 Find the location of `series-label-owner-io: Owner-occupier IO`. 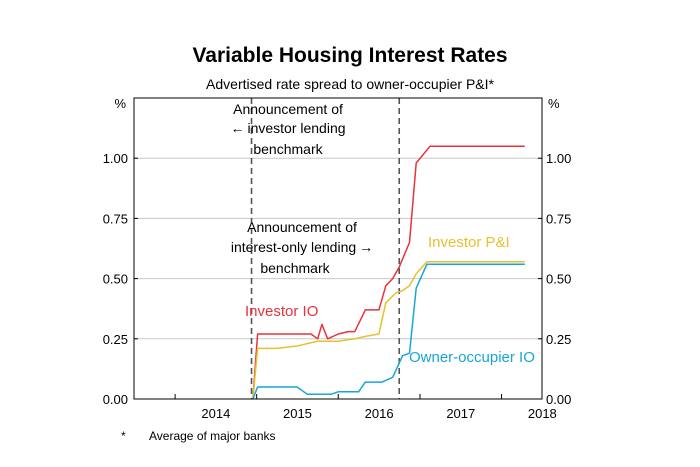

series-label-owner-io: Owner-occupier IO is located at coordinates (472, 357).